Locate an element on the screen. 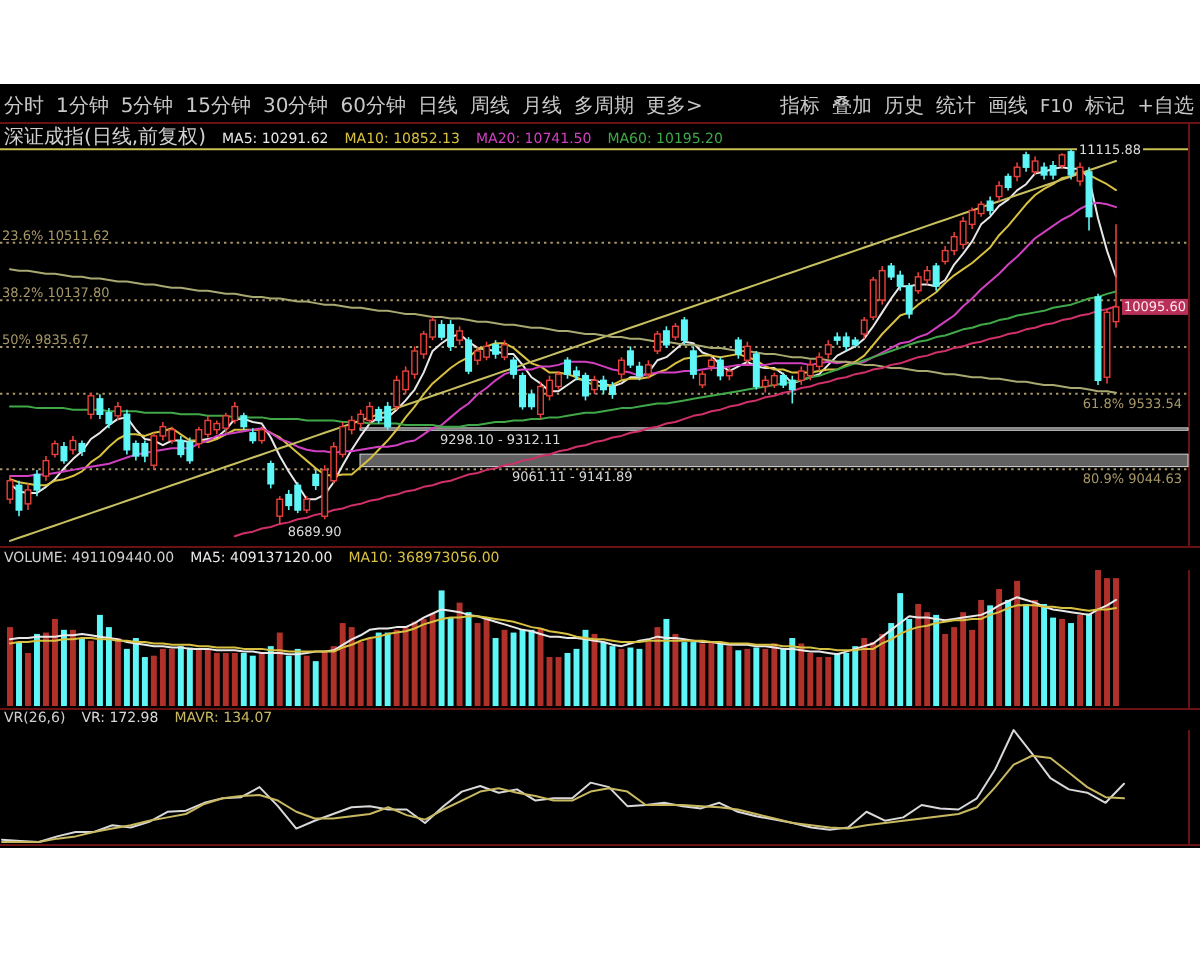 The width and height of the screenshot is (1200, 960). chart-title: 深证成指(日线,前复权) is located at coordinates (105, 137).